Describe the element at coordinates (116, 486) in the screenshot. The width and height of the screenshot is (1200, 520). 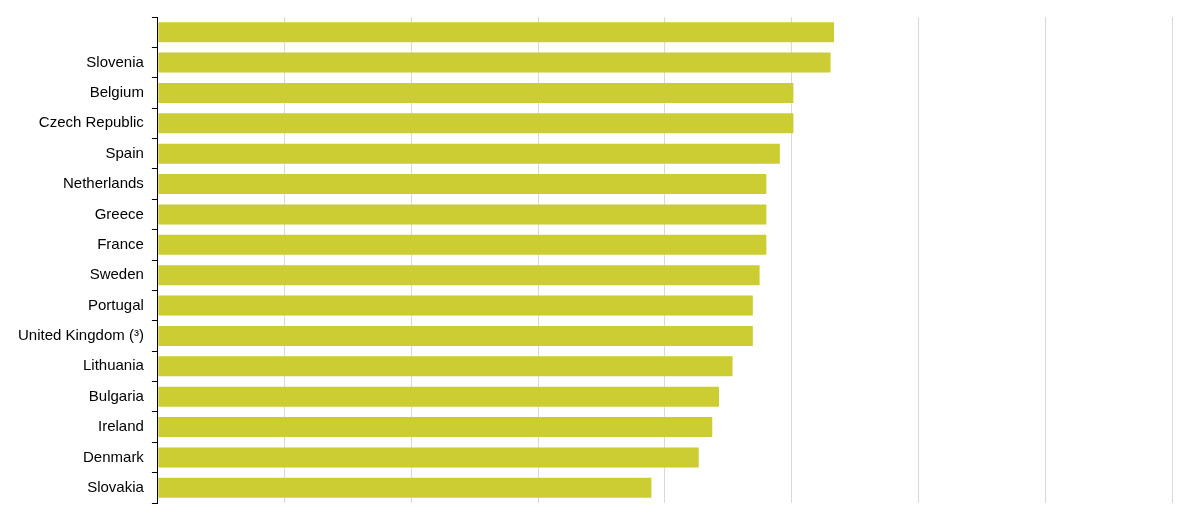
I see `y-tick-label: Slovakia` at that location.